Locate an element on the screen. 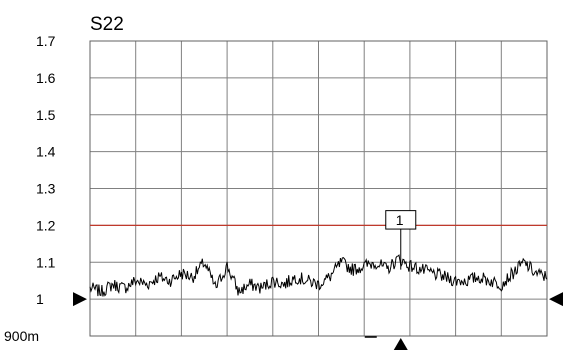  ref-arrow-left is located at coordinates (80, 299).